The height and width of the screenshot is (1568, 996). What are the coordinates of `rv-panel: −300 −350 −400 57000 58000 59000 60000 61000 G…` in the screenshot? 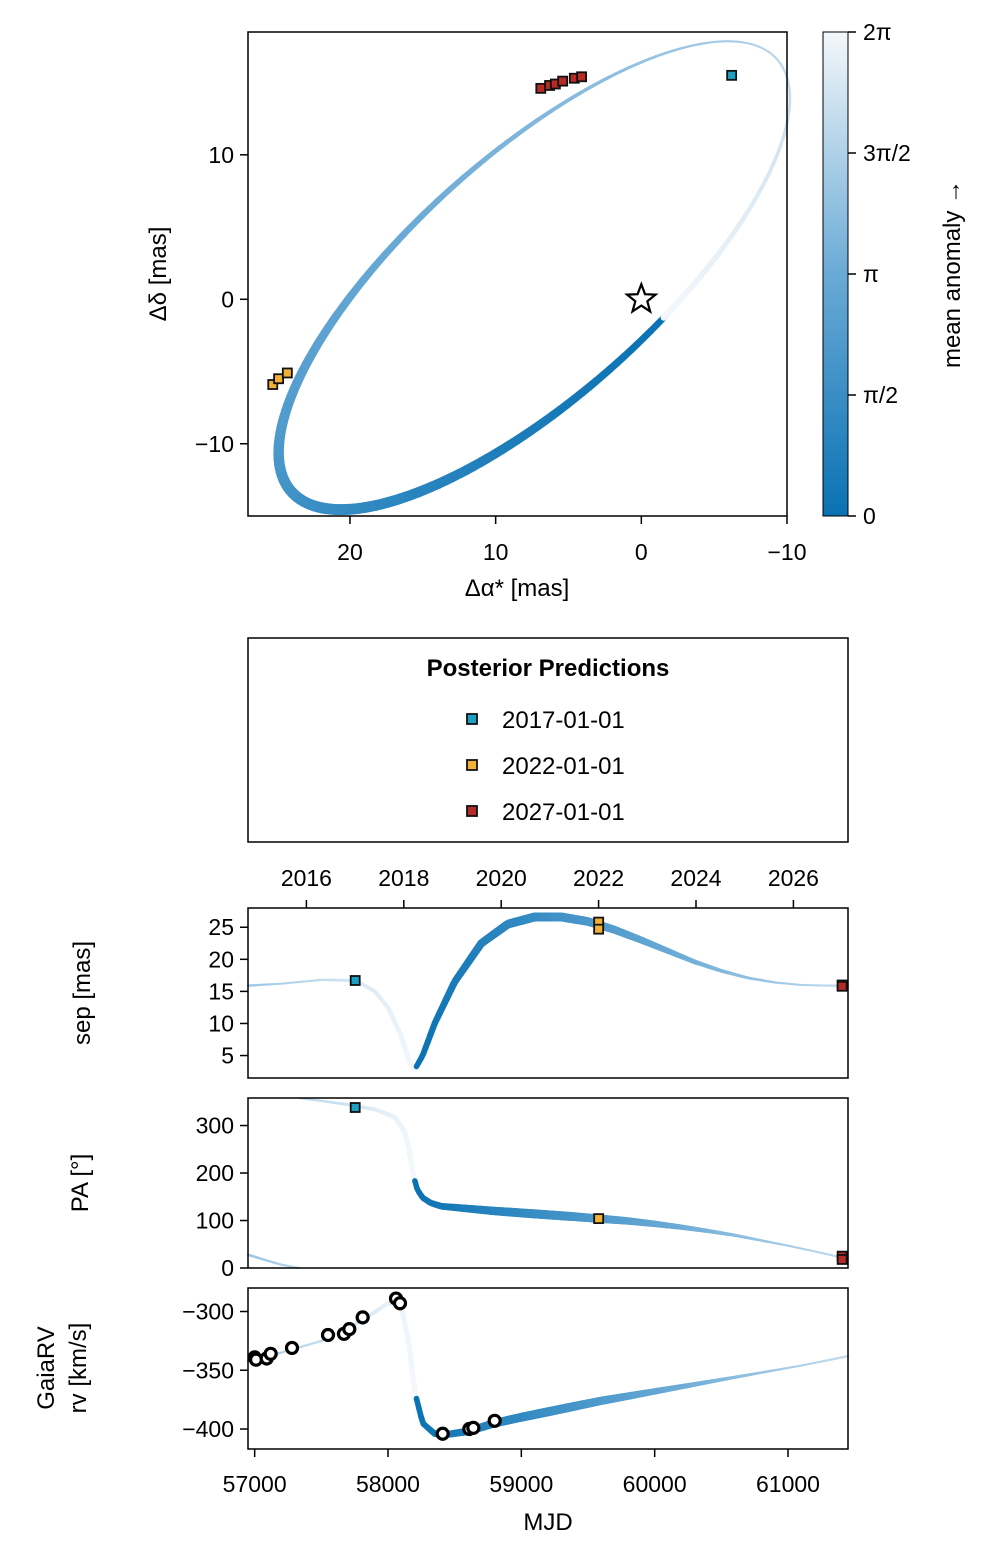 It's located at (441, 1411).